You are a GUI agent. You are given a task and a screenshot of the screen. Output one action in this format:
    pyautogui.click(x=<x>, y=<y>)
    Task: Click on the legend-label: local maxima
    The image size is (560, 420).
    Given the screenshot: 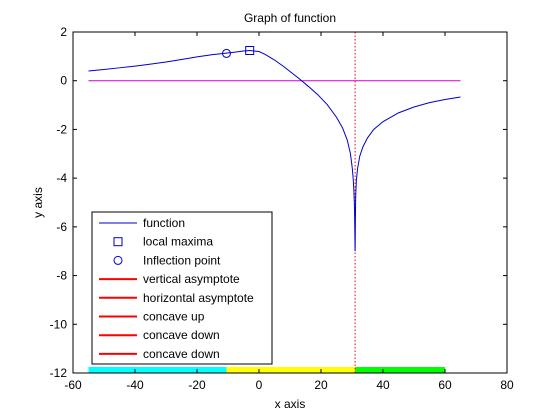 What is the action you would take?
    pyautogui.click(x=178, y=242)
    